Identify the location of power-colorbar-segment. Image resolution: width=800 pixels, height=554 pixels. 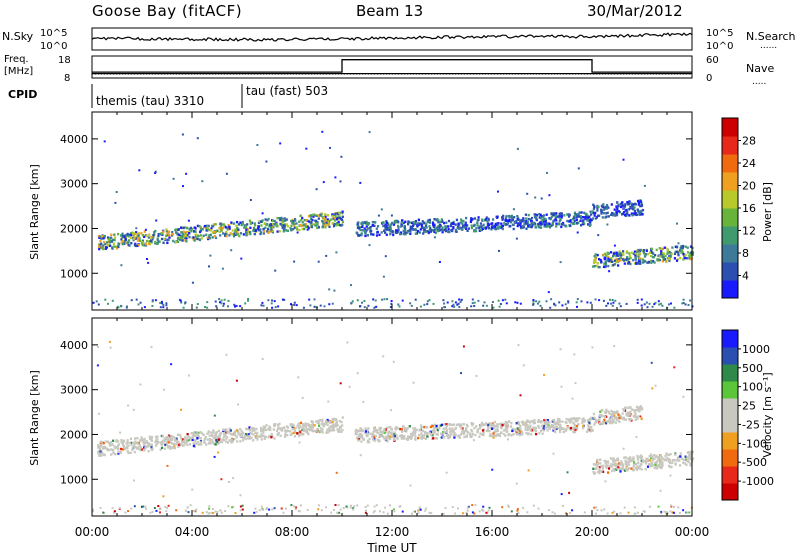
(730, 289).